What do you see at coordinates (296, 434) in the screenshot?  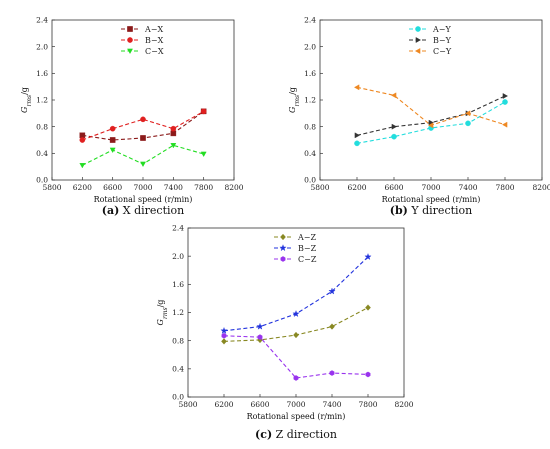 I see `caption-c: (c) Z direction` at bounding box center [296, 434].